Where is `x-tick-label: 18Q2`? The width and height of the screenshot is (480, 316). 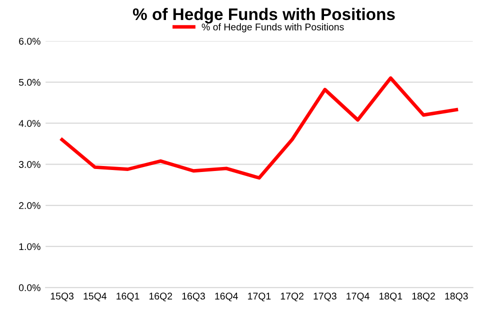 x-tick-label: 18Q2 is located at coordinates (423, 297).